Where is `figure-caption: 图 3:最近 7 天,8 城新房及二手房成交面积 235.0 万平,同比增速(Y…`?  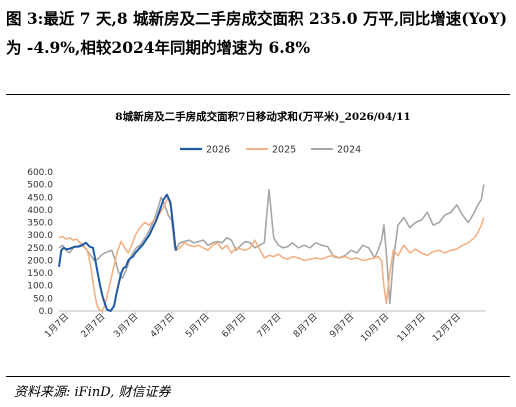 figure-caption: 图 3:最近 7 天,8 城新房及二手房成交面积 235.0 万平,同比增速(Y… is located at coordinates (257, 33).